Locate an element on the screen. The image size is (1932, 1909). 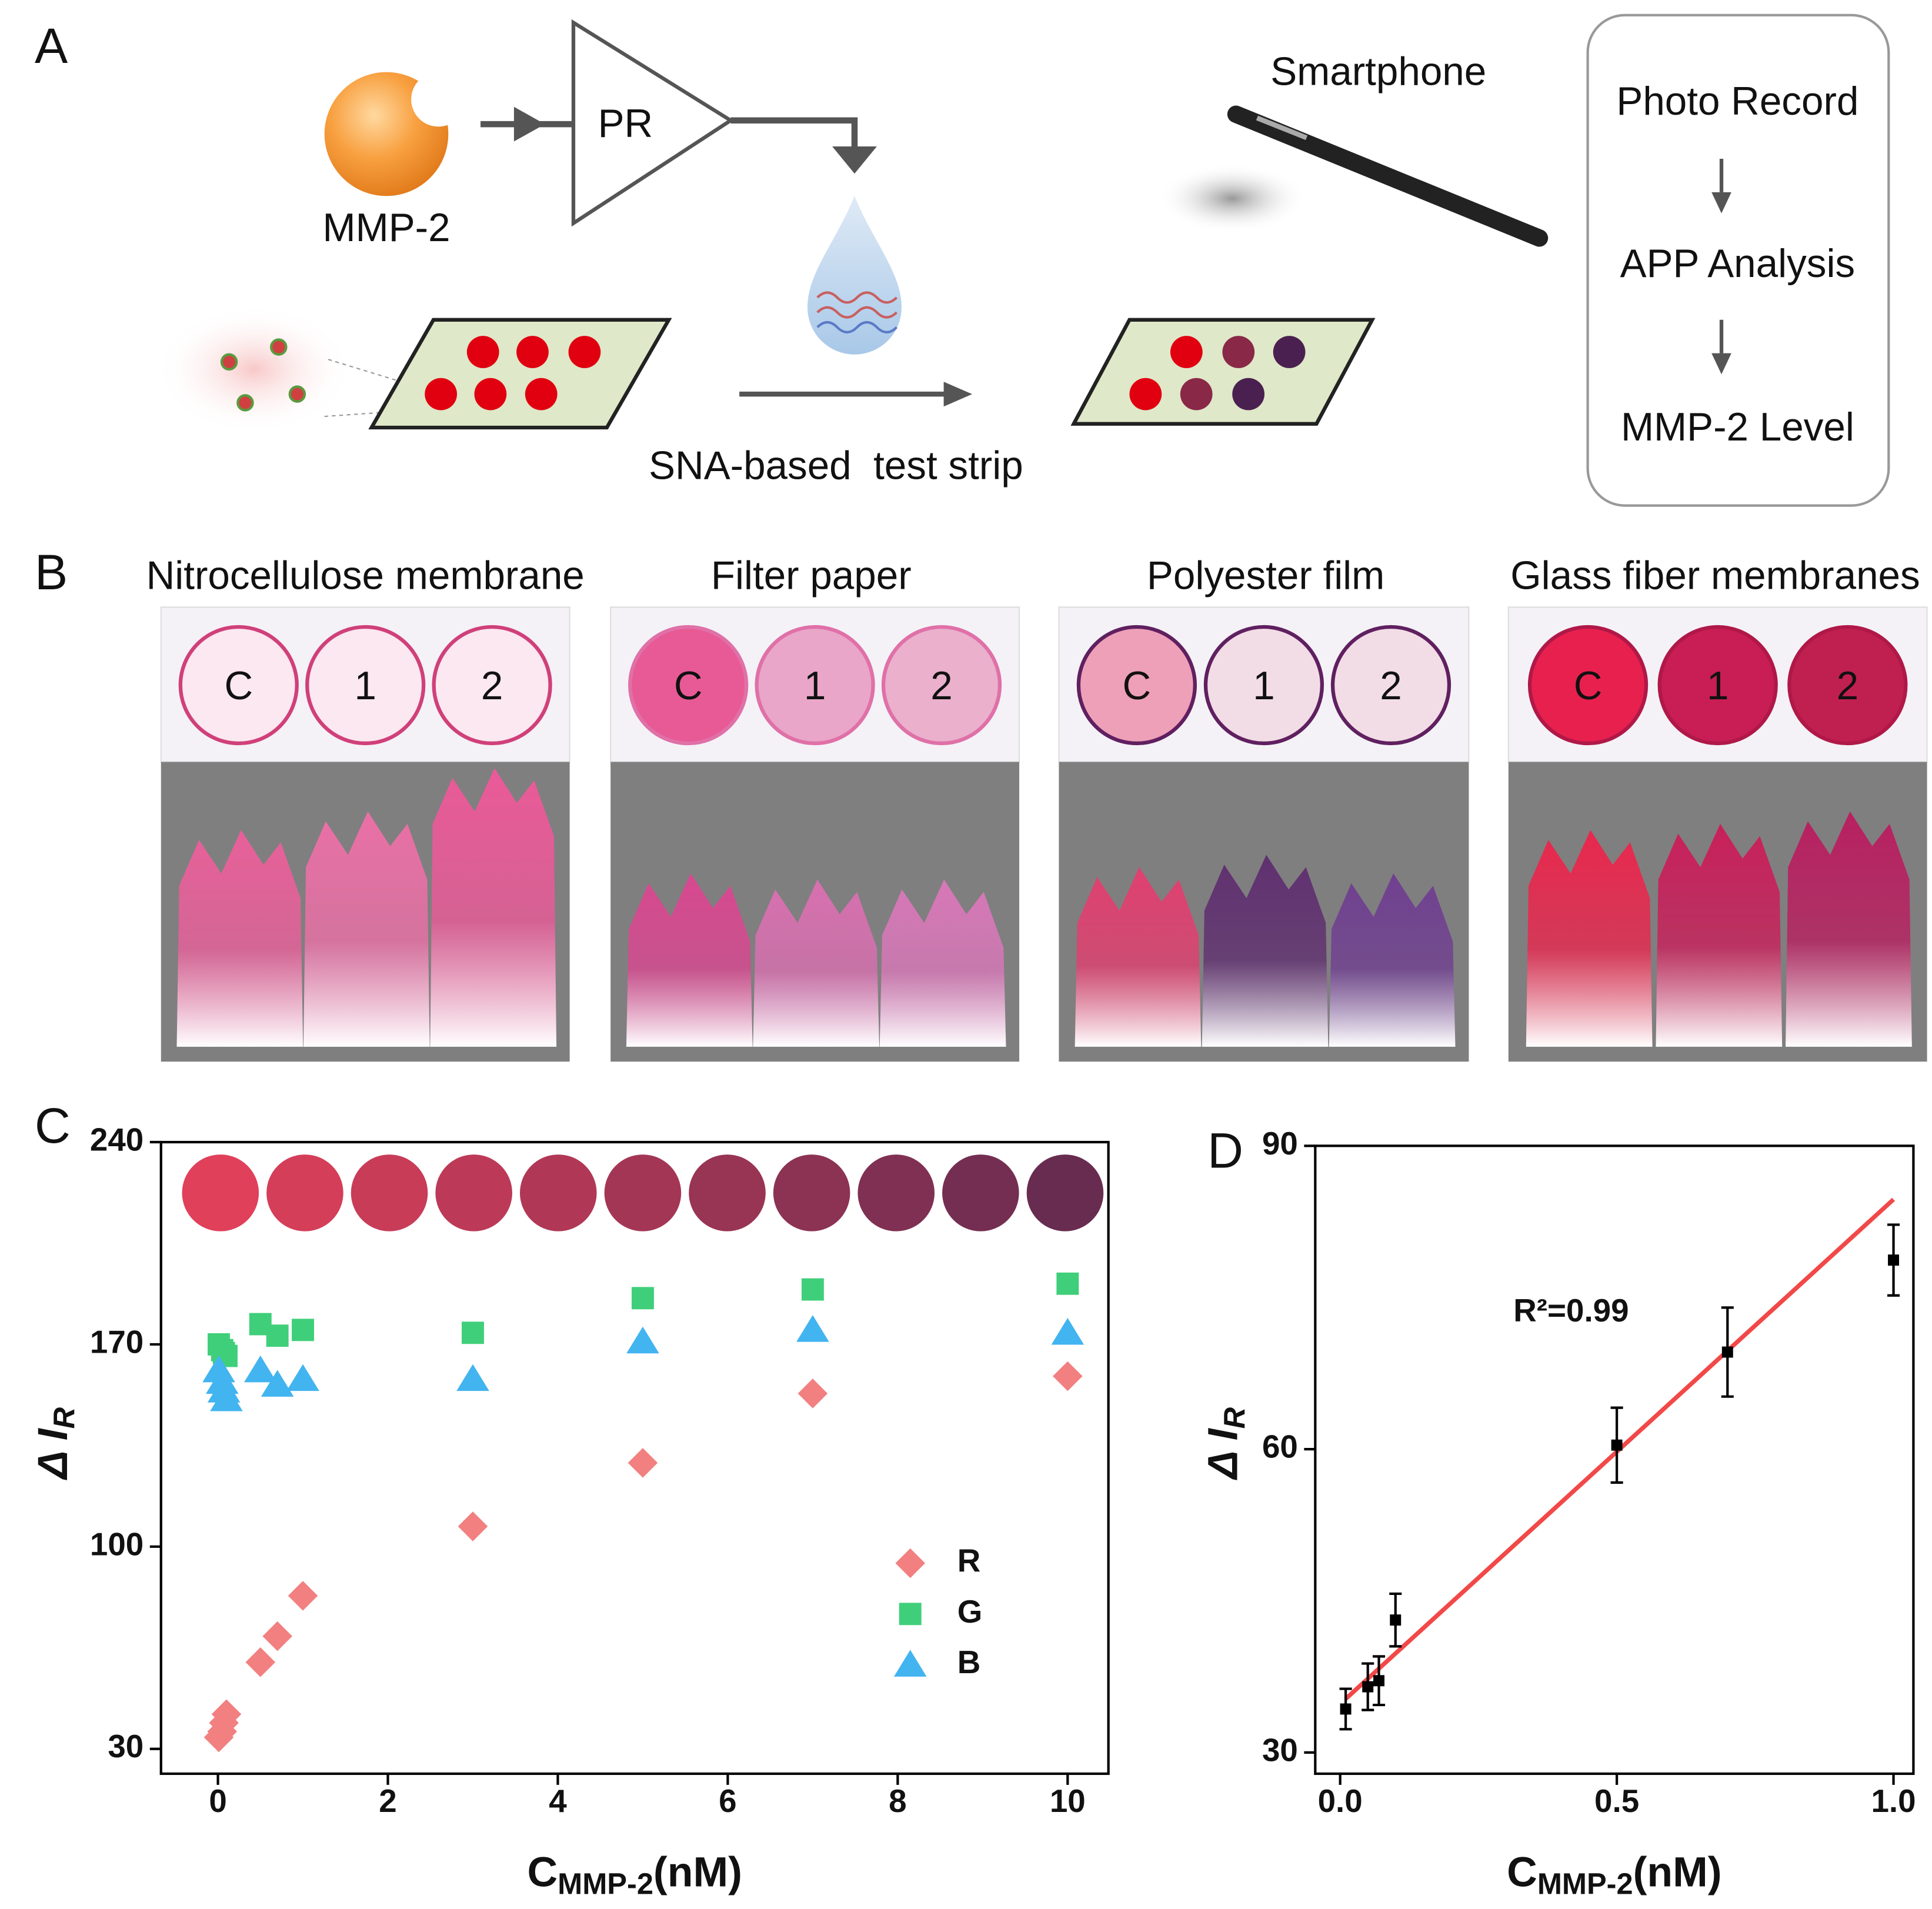
phone-button is located at coordinates (1282, 128).